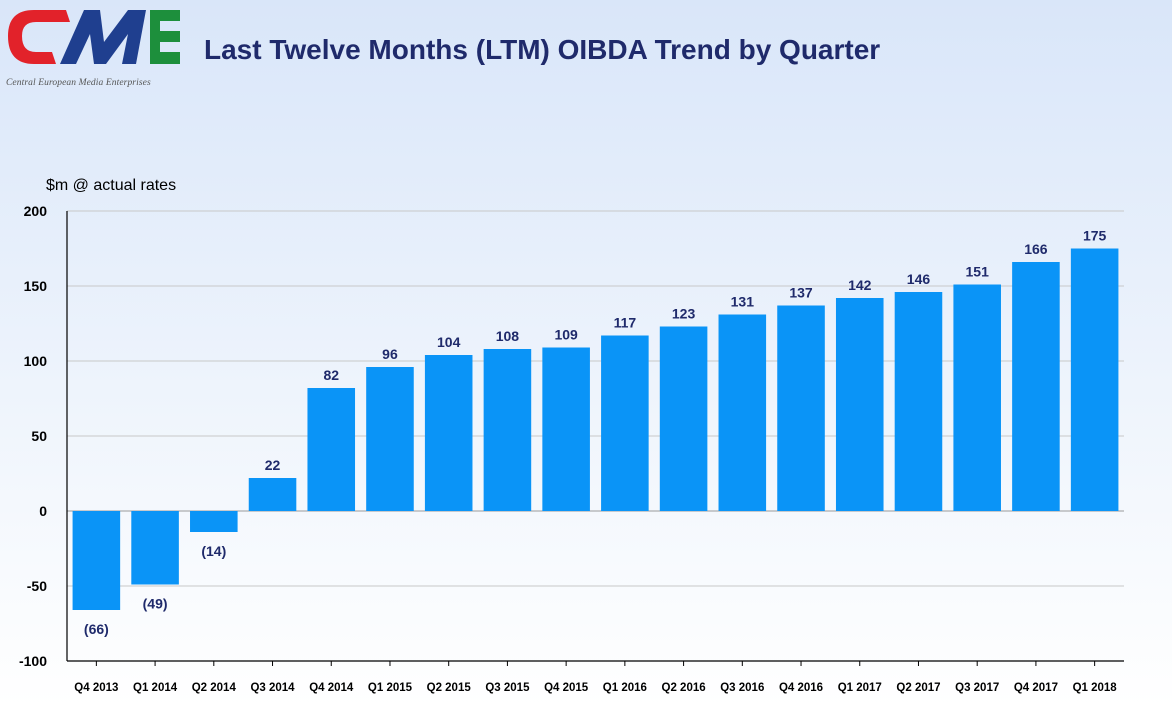 The image size is (1172, 707). I want to click on x-tick-label: Q4 2013, so click(96, 688).